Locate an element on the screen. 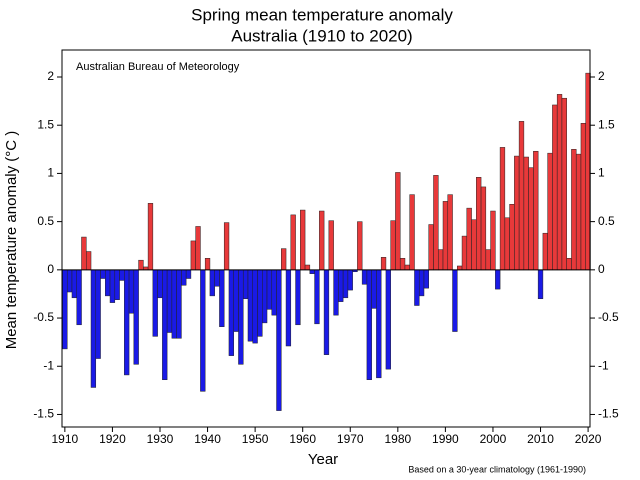  x-tick-label: 1930 is located at coordinates (160, 439).